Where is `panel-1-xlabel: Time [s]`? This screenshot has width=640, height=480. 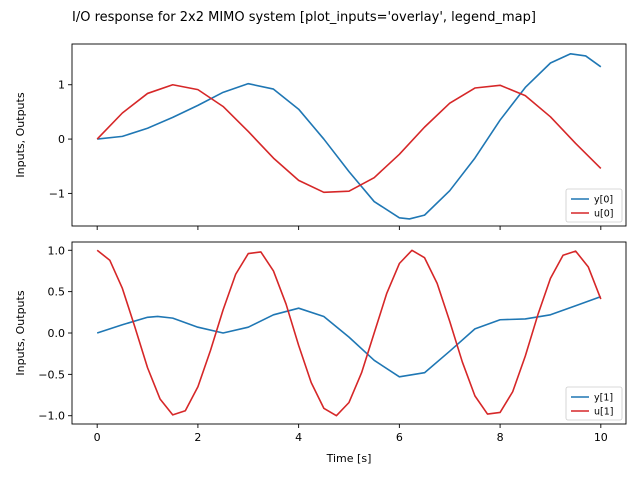 panel-1-xlabel: Time [s] is located at coordinates (349, 458).